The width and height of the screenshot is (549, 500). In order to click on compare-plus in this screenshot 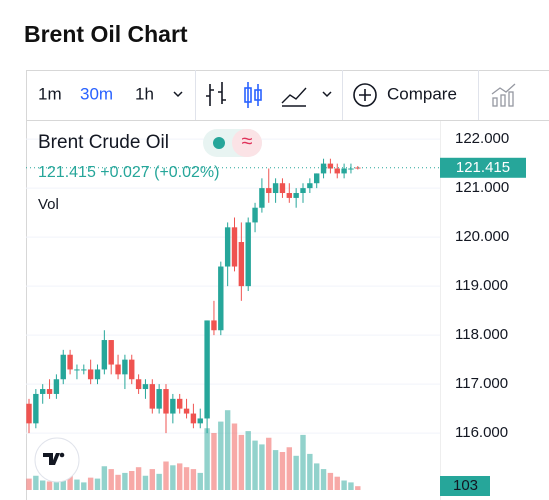, I will do `click(365, 95)`.